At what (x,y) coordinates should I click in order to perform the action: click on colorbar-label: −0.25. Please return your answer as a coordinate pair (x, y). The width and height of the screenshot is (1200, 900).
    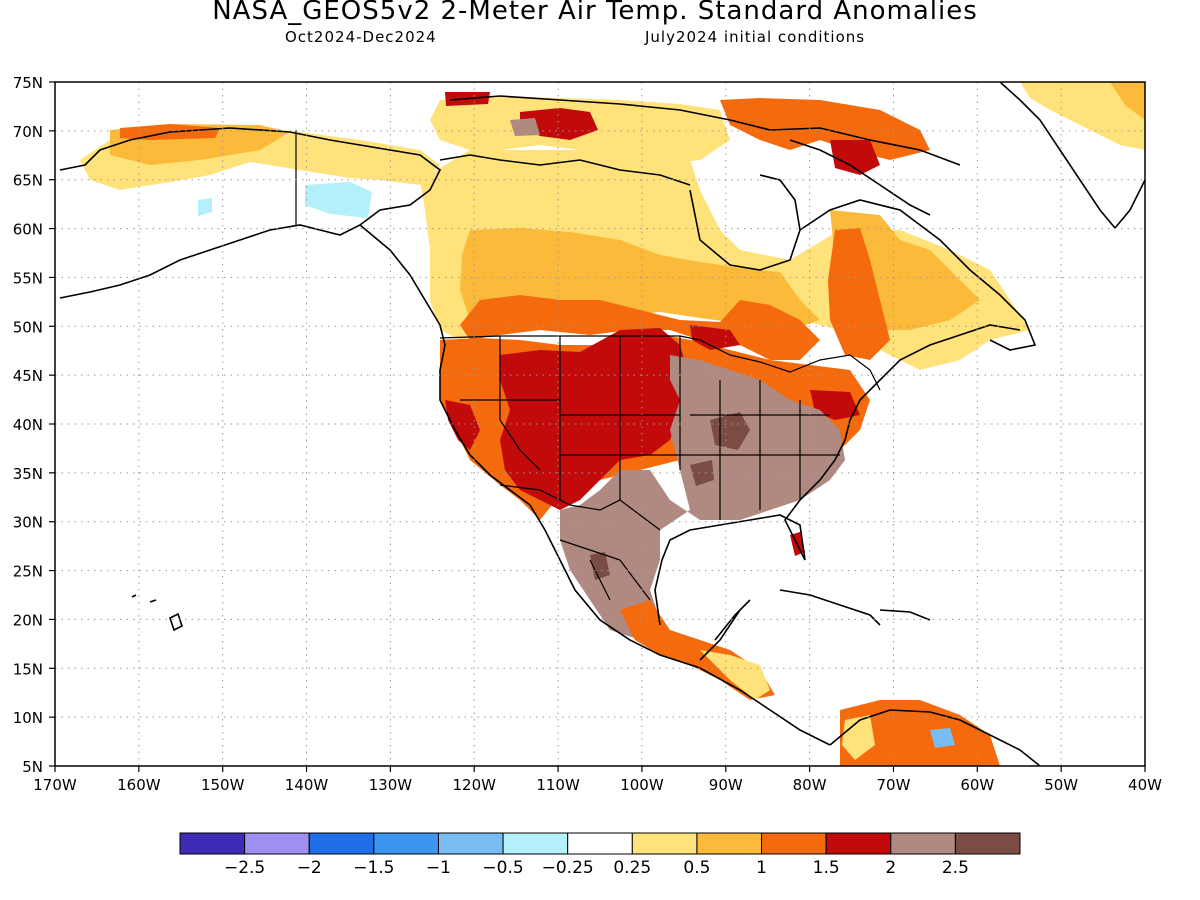
    Looking at the image, I should click on (568, 868).